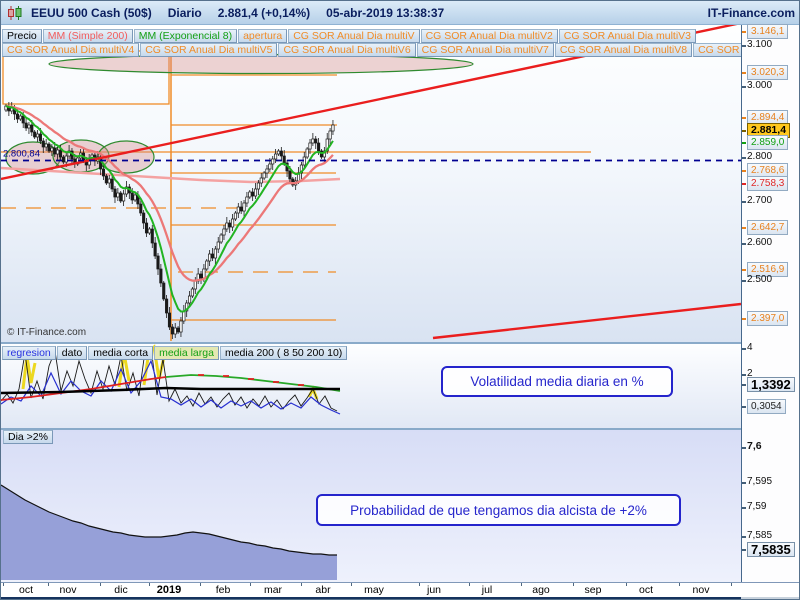 The width and height of the screenshot is (800, 600). What do you see at coordinates (22, 36) in the screenshot?
I see `chip-precio: Precio` at bounding box center [22, 36].